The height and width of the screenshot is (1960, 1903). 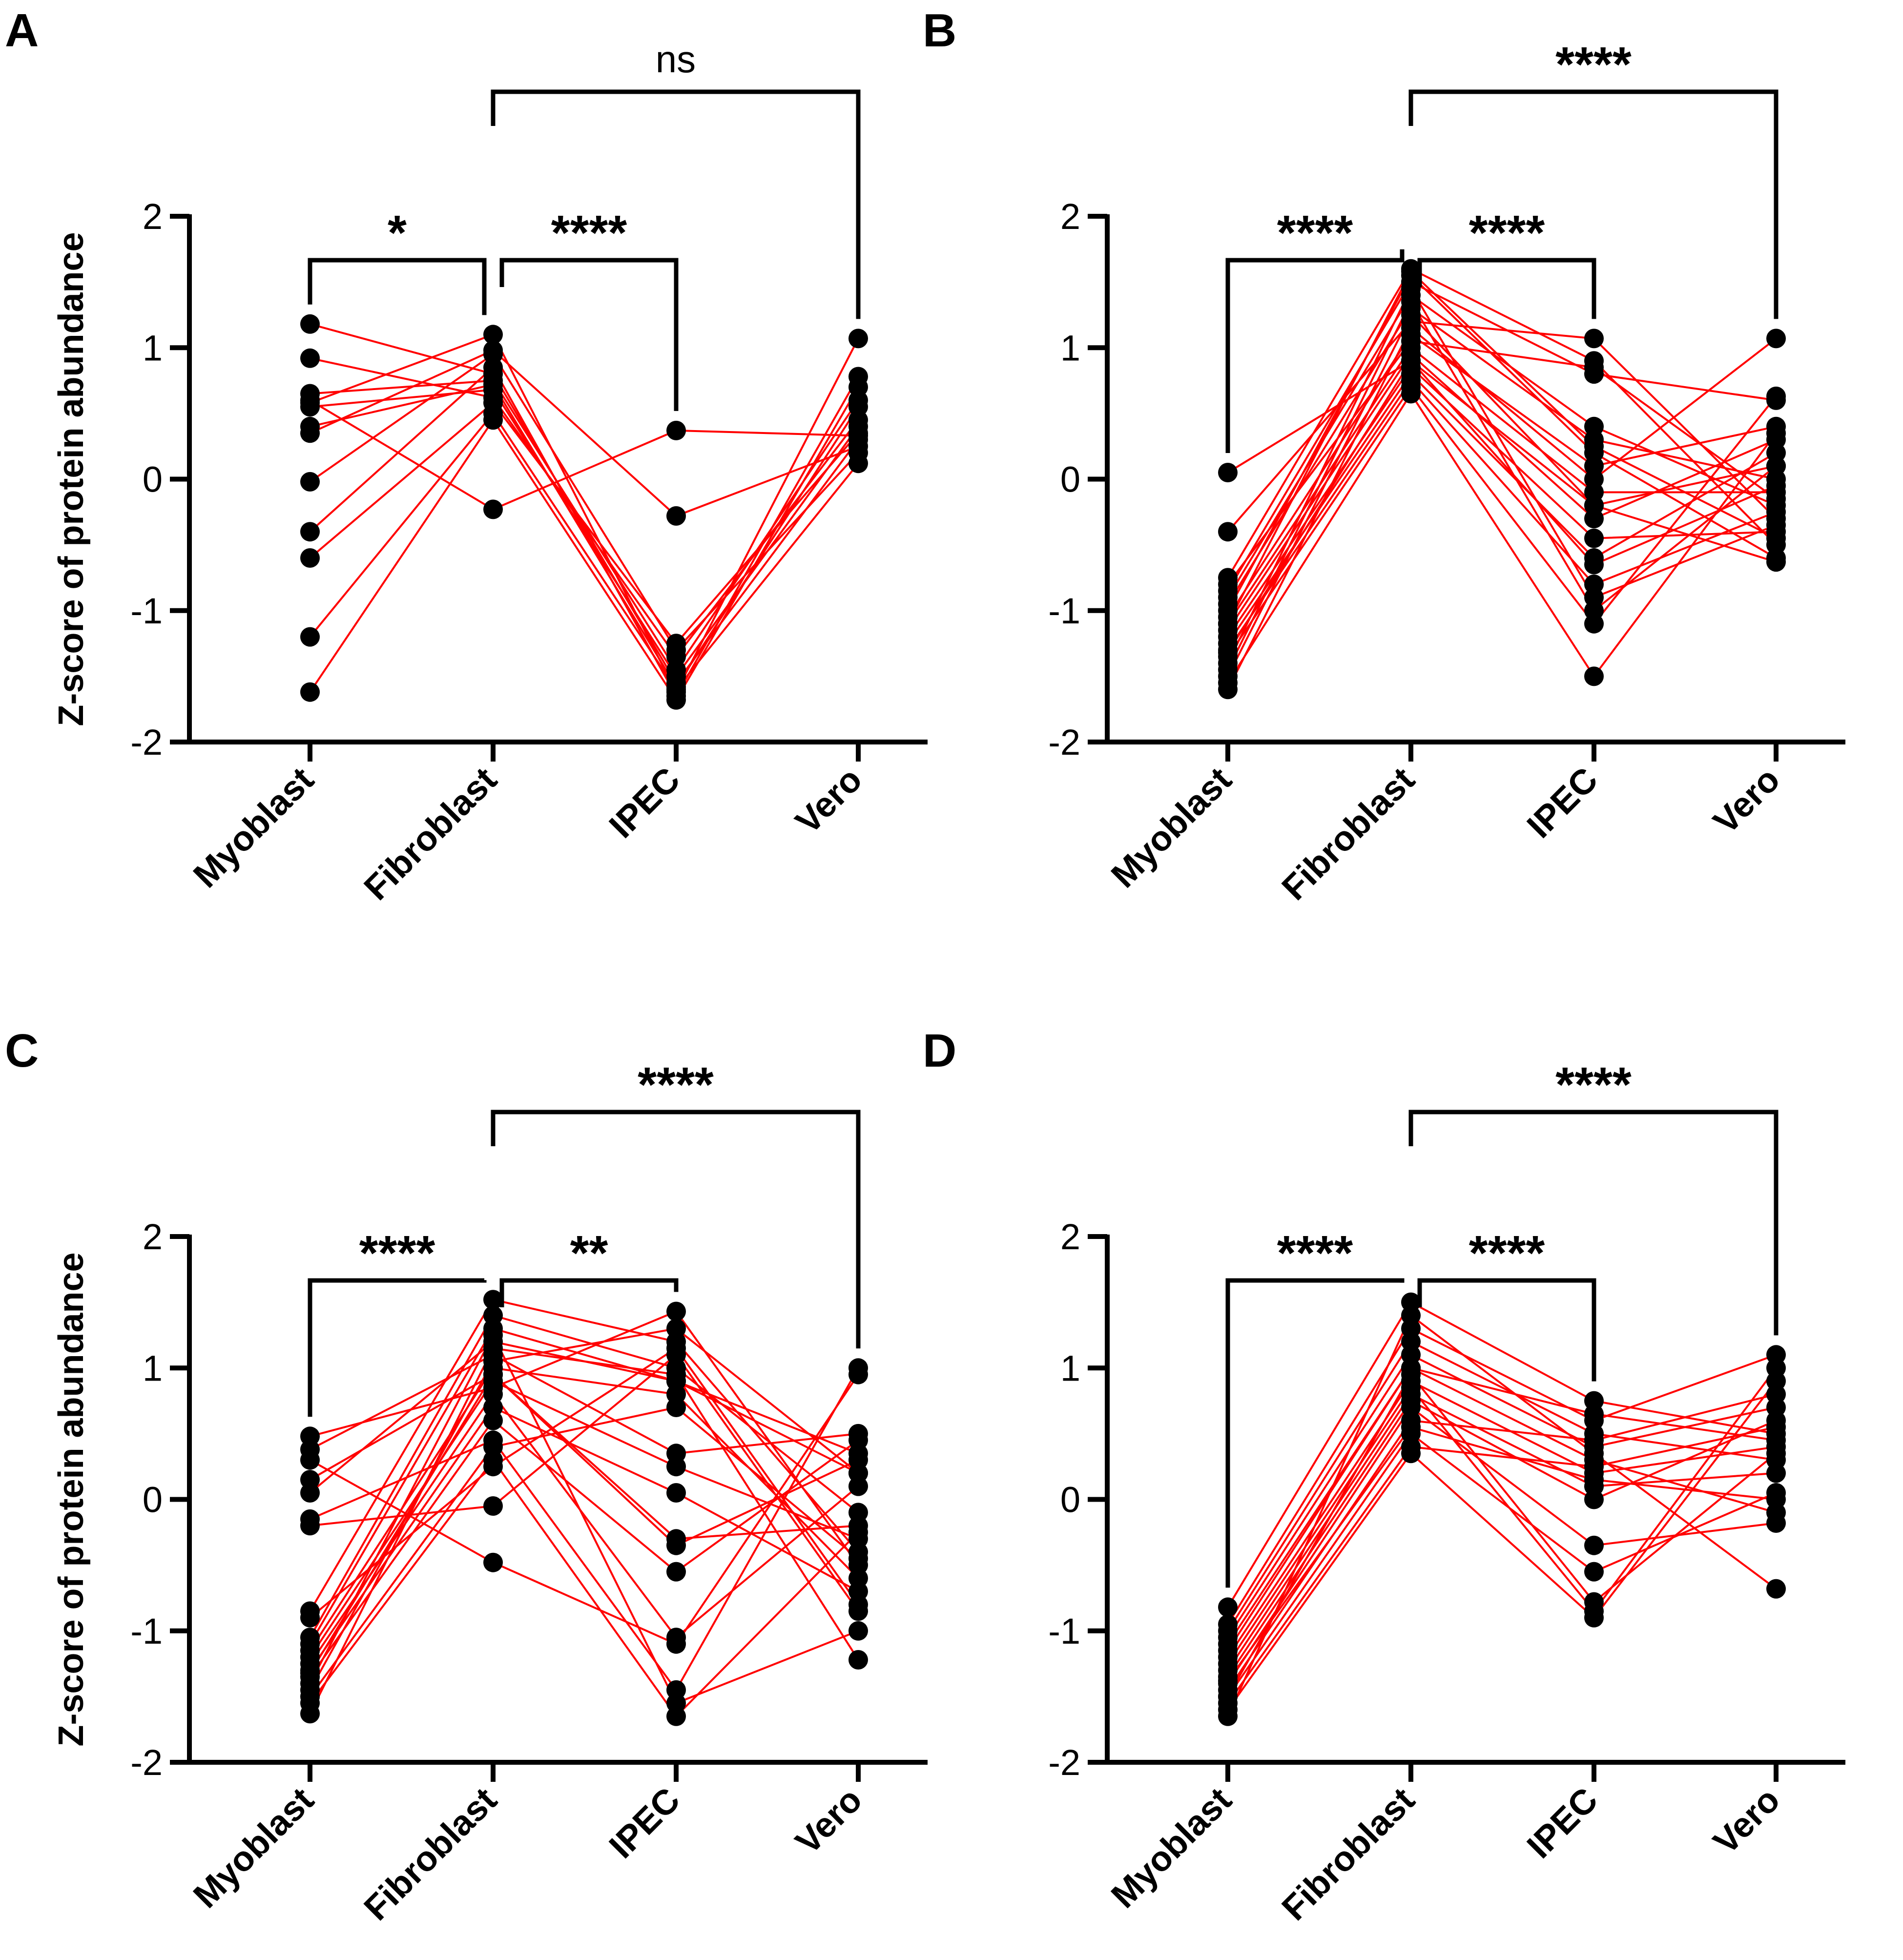 I want to click on x-tick-label: Myoblast, so click(x=1171, y=827).